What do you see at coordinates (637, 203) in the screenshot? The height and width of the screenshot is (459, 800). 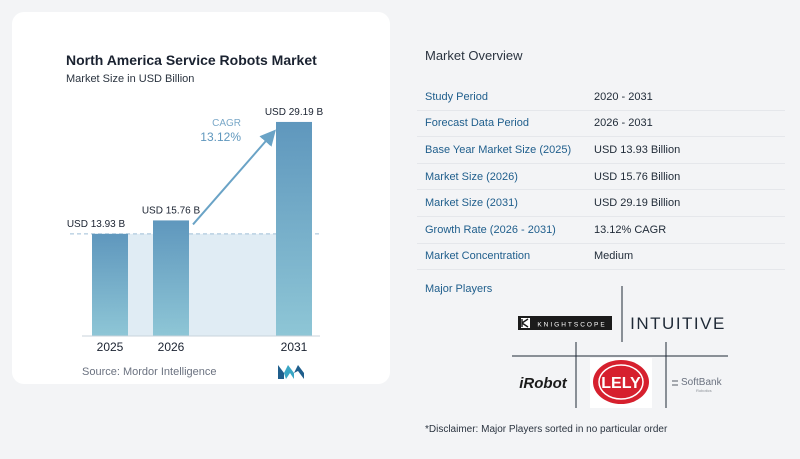 I see `overview-value: USD 29.19 Billion` at bounding box center [637, 203].